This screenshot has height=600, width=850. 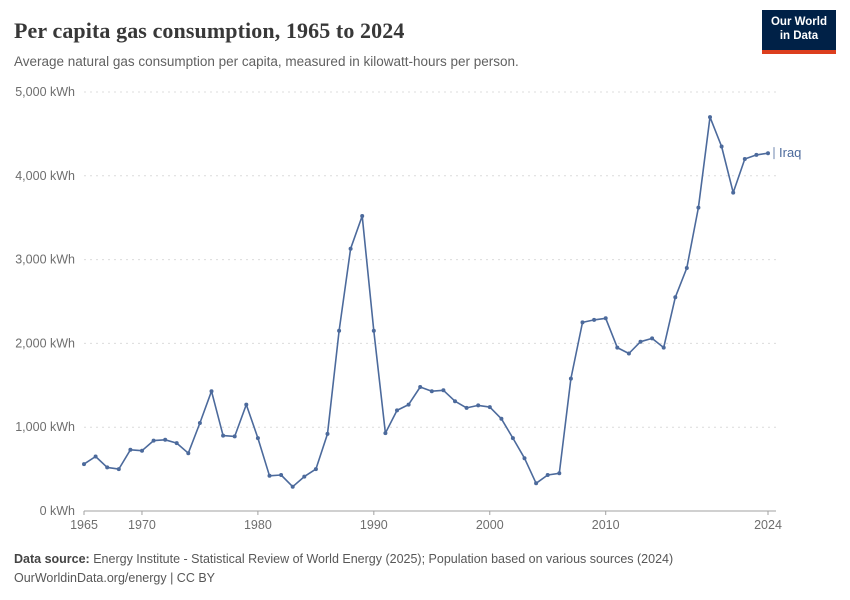 What do you see at coordinates (209, 30) in the screenshot?
I see `chart-title: Per capita gas consumption, 1965 to 2024` at bounding box center [209, 30].